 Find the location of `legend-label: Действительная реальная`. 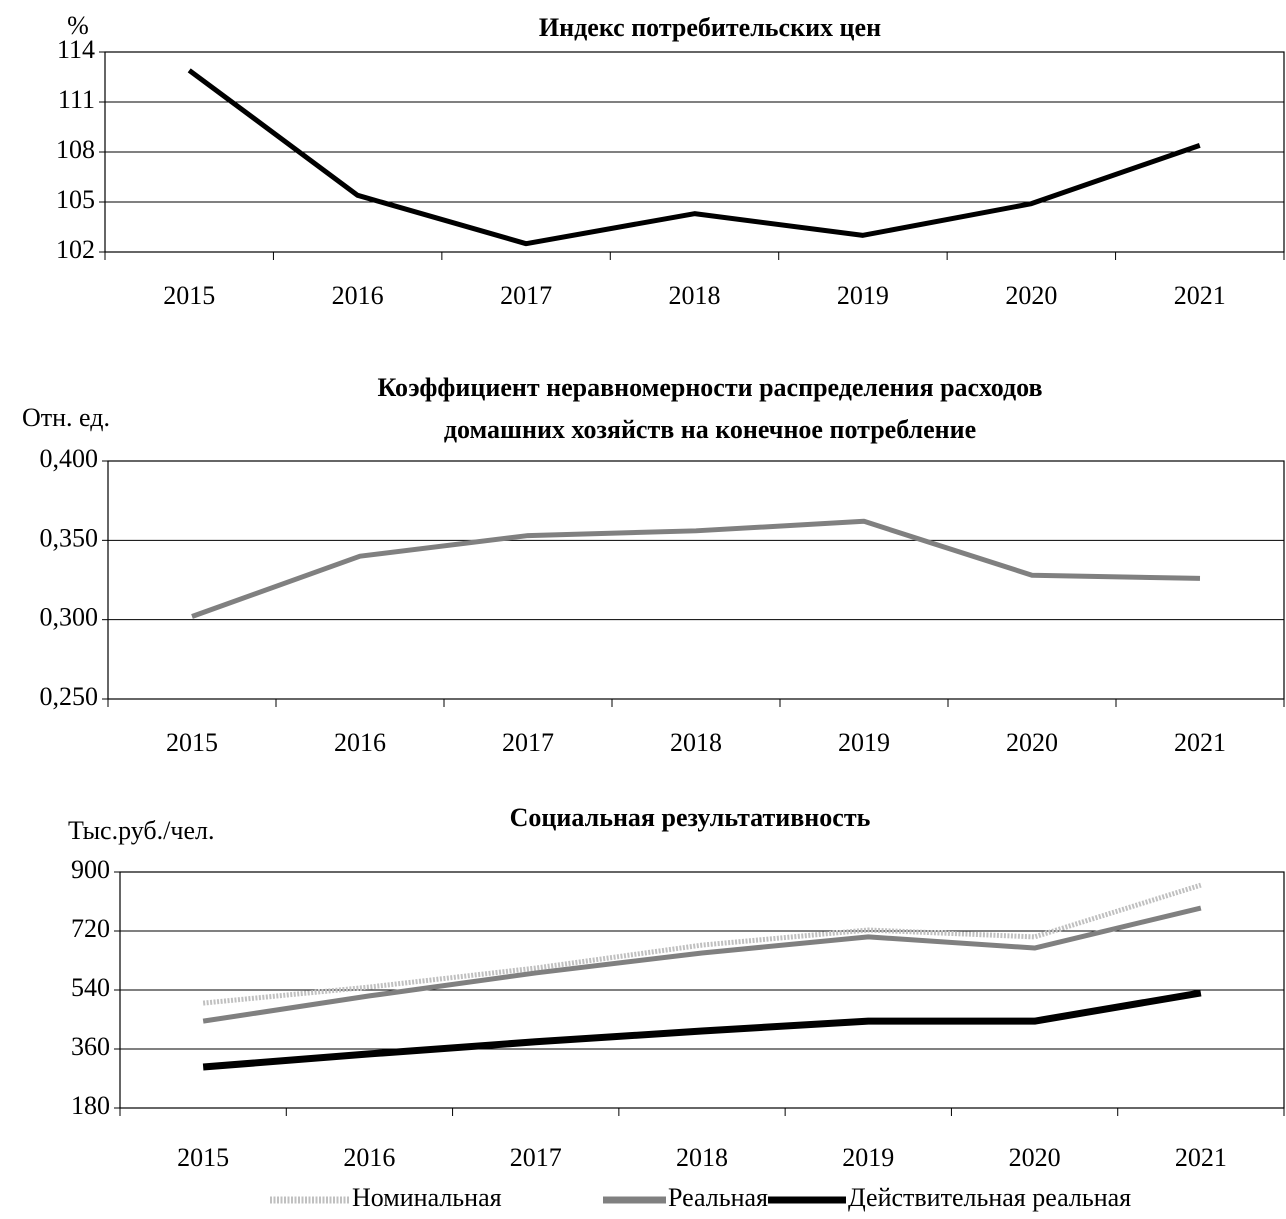

legend-label: Действительная реальная is located at coordinates (989, 1197).